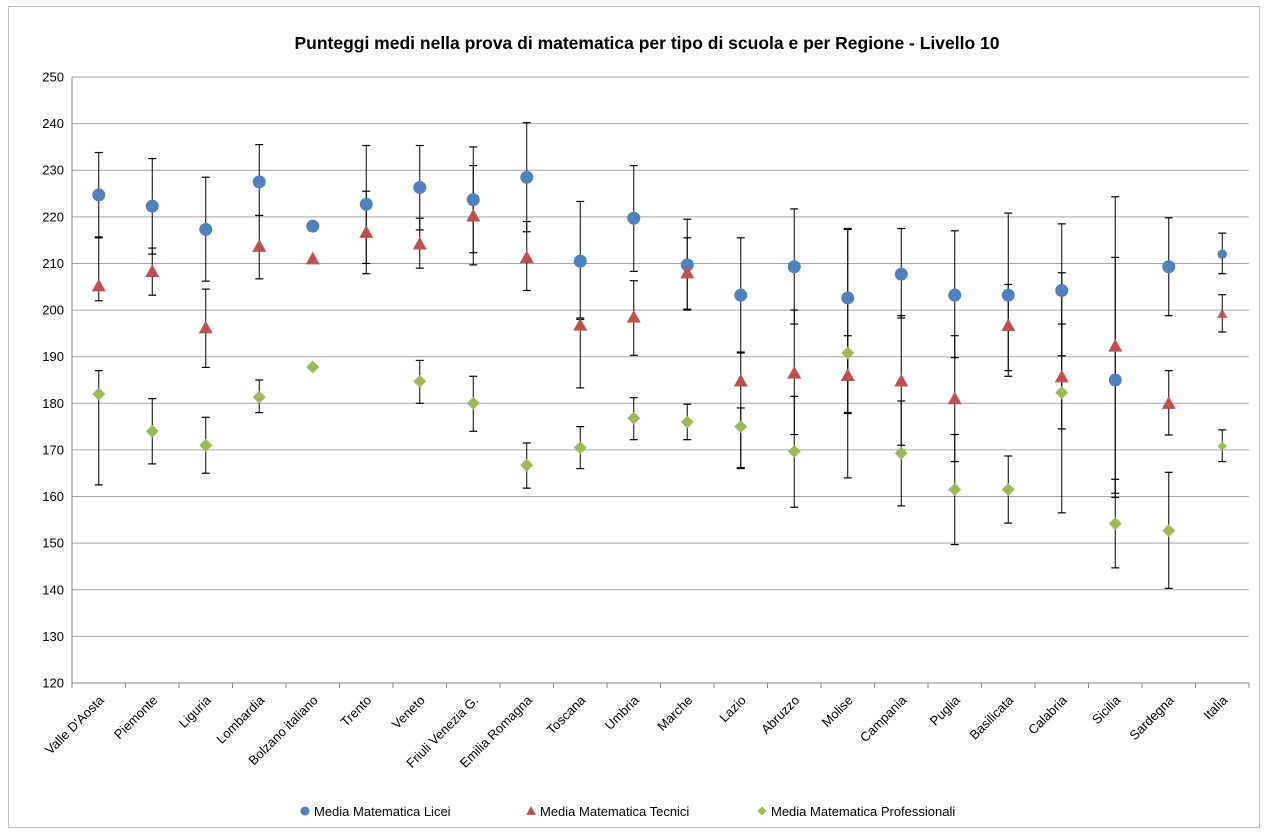 Image resolution: width=1269 pixels, height=834 pixels. What do you see at coordinates (382, 811) in the screenshot?
I see `legend-label: Media Matematica Licei` at bounding box center [382, 811].